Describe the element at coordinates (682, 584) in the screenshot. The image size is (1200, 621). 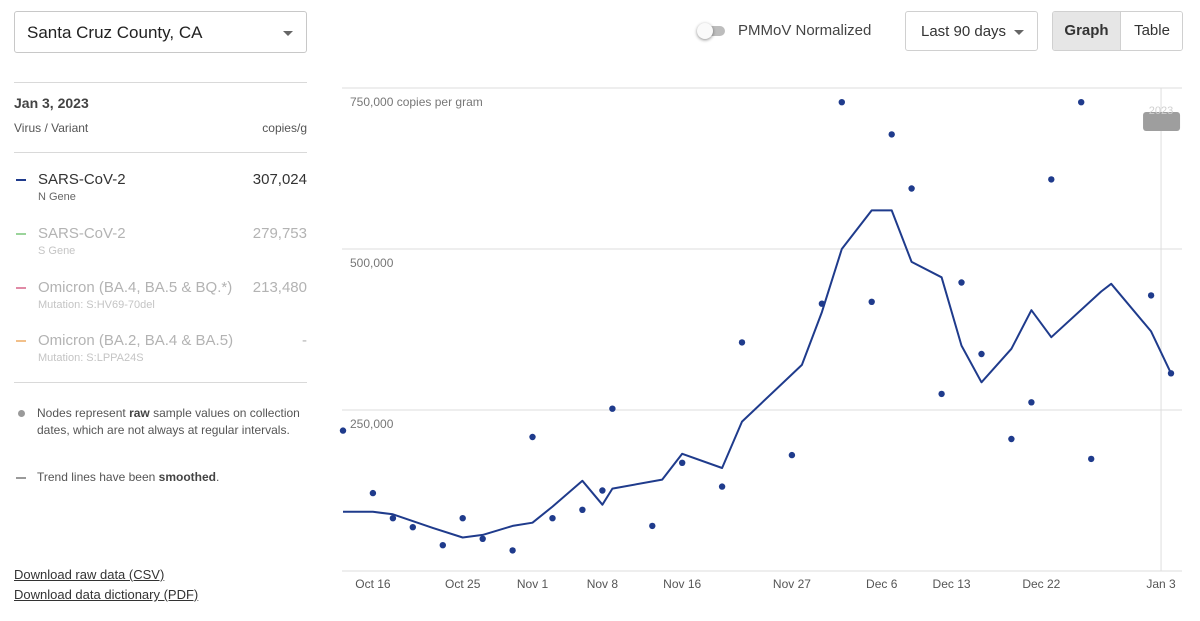
I see `x-tick-label: Nov 16` at that location.